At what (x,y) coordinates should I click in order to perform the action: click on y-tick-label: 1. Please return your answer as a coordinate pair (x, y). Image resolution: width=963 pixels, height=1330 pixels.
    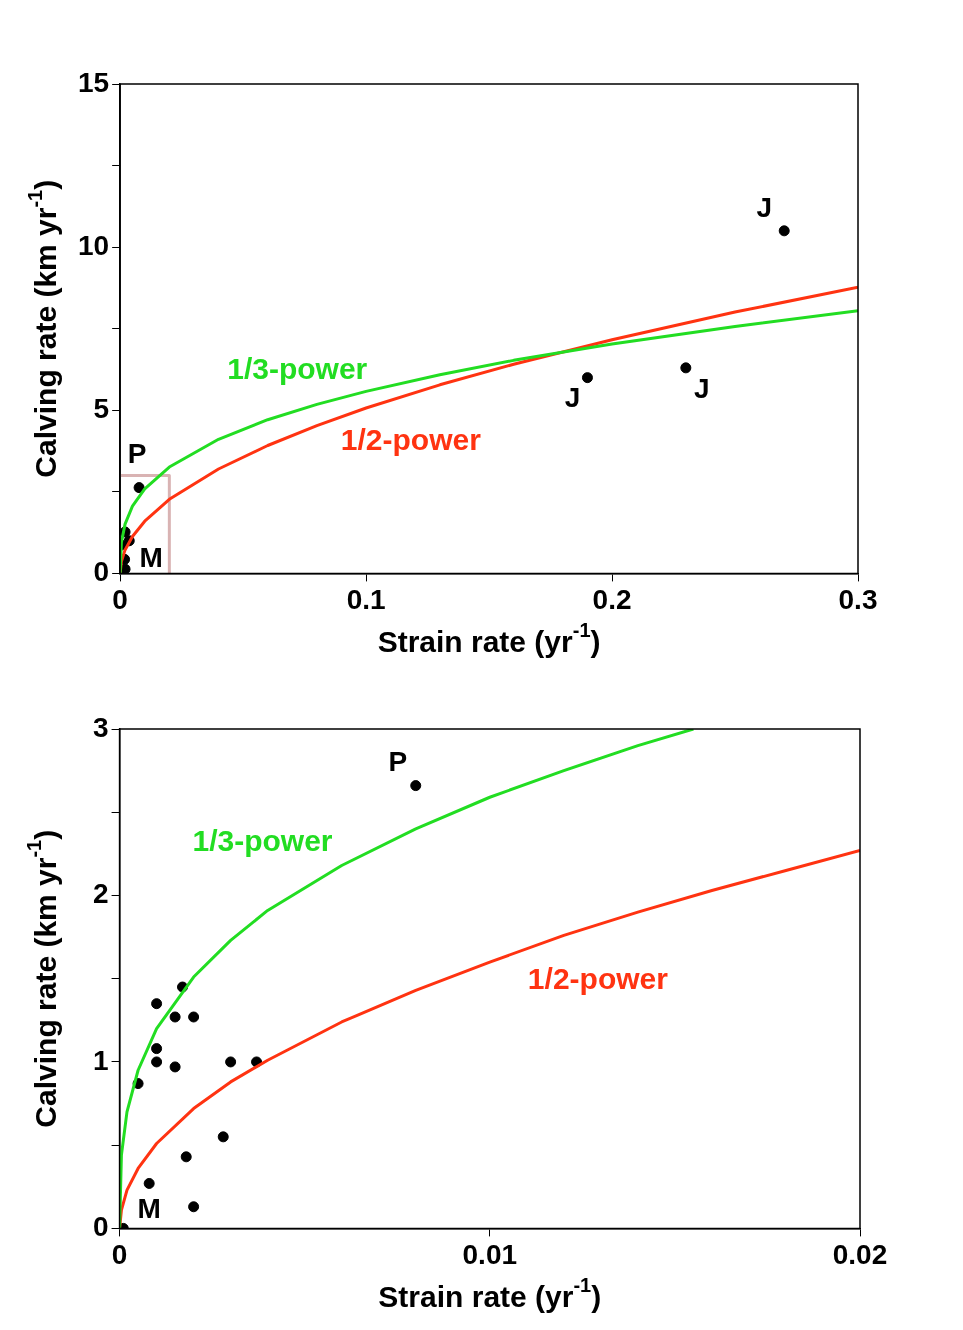
    Looking at the image, I should click on (100, 1060).